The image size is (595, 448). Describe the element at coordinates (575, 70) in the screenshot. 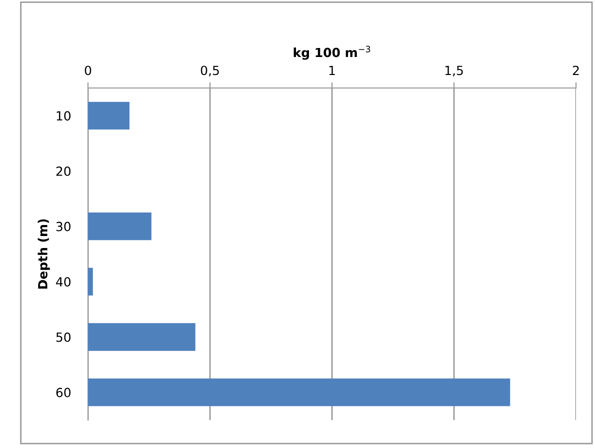

I see `x-tick-label: 2` at that location.